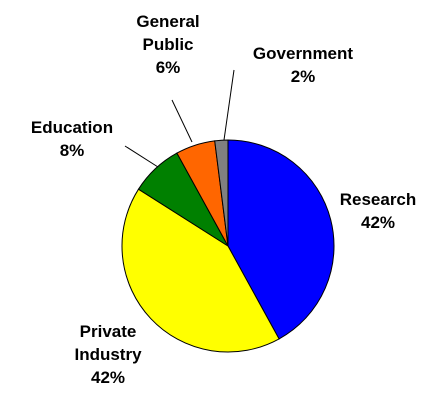 The image size is (430, 394). I want to click on slice-label-line: Research, so click(378, 199).